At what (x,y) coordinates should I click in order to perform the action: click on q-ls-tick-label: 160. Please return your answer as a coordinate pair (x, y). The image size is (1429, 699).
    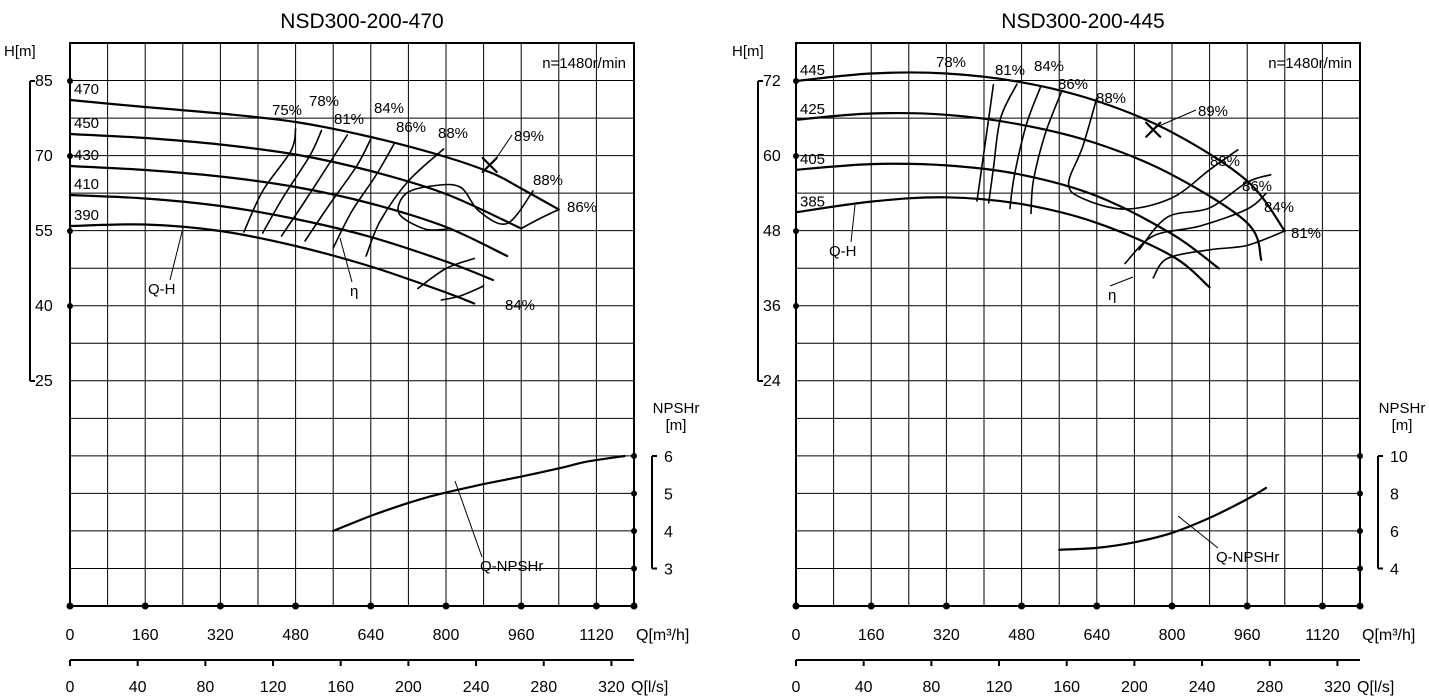
    Looking at the image, I should click on (340, 687).